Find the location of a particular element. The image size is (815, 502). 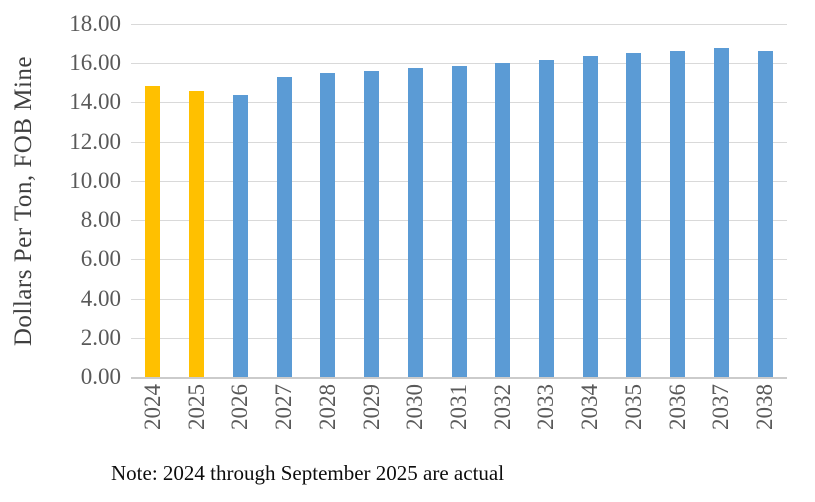

bar-slot-2031 is located at coordinates (459, 201).